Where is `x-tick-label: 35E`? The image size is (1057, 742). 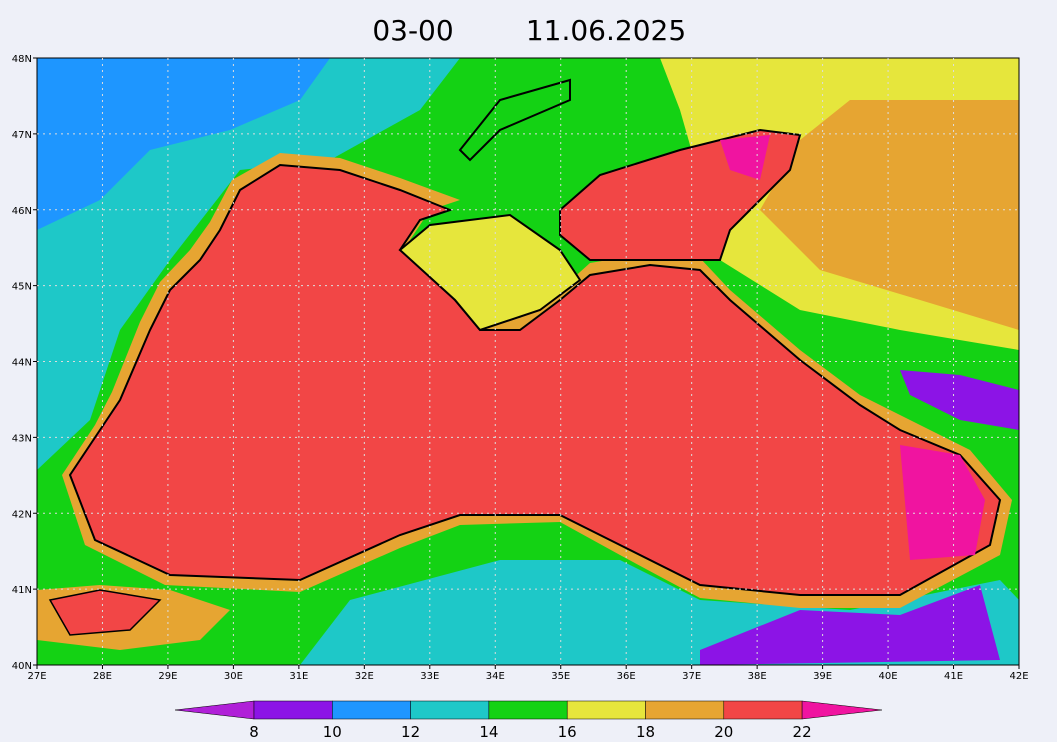 x-tick-label: 35E is located at coordinates (560, 676).